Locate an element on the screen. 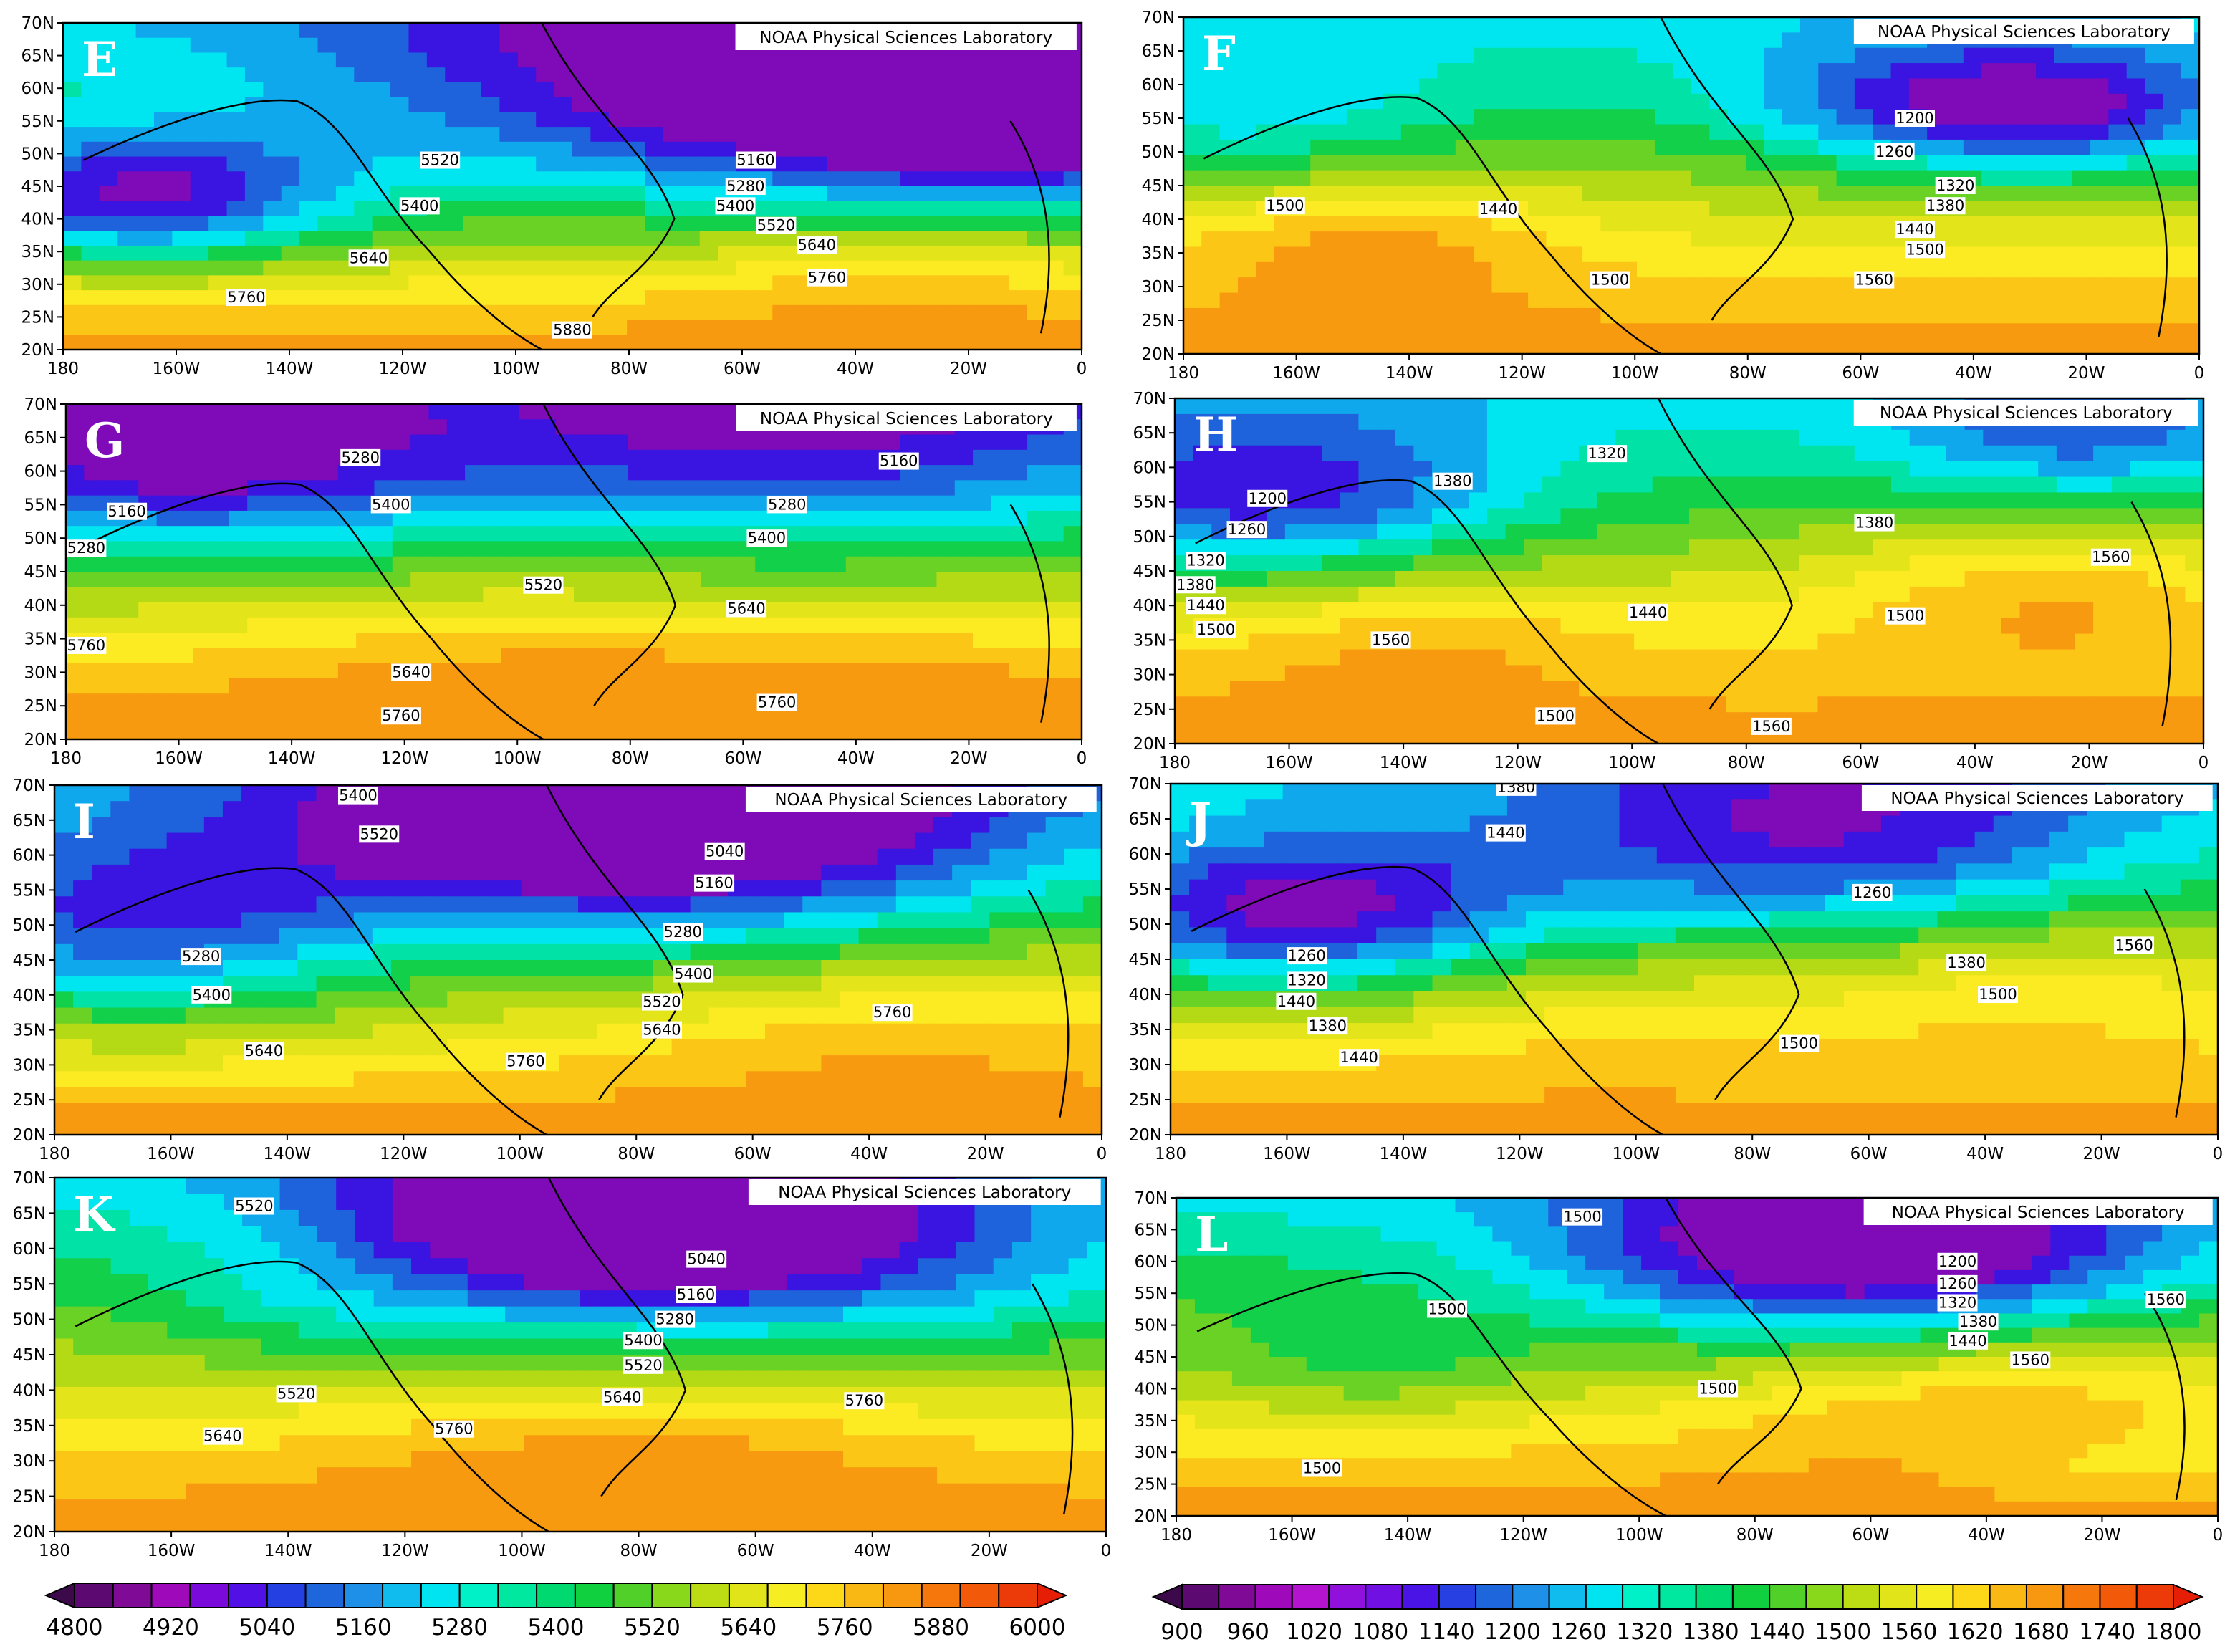 The height and width of the screenshot is (1652, 2230). svg-text: 5280 is located at coordinates (360, 457).